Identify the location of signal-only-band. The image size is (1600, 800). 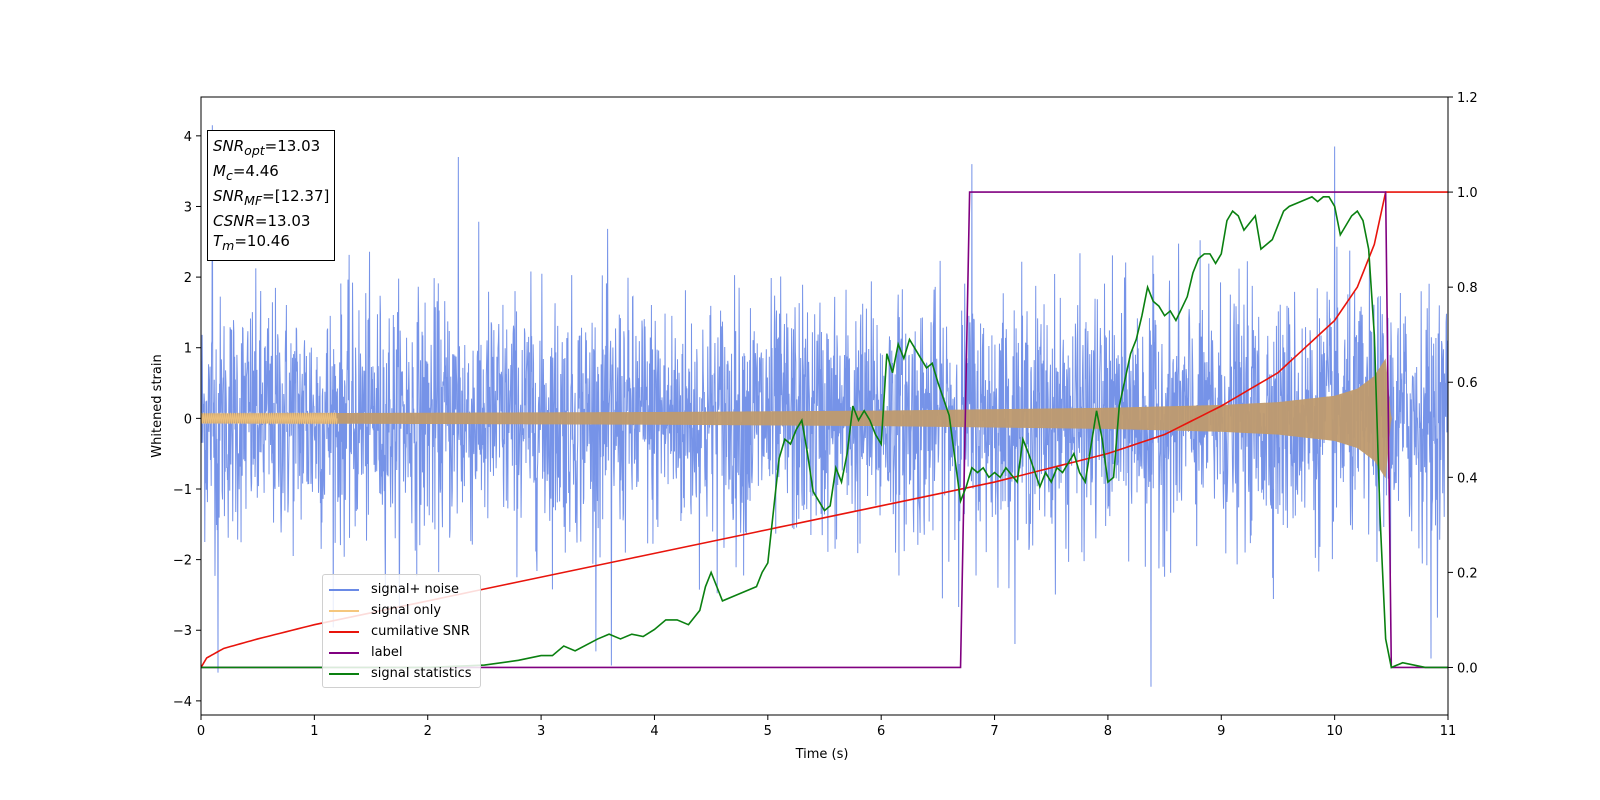
(824, 418).